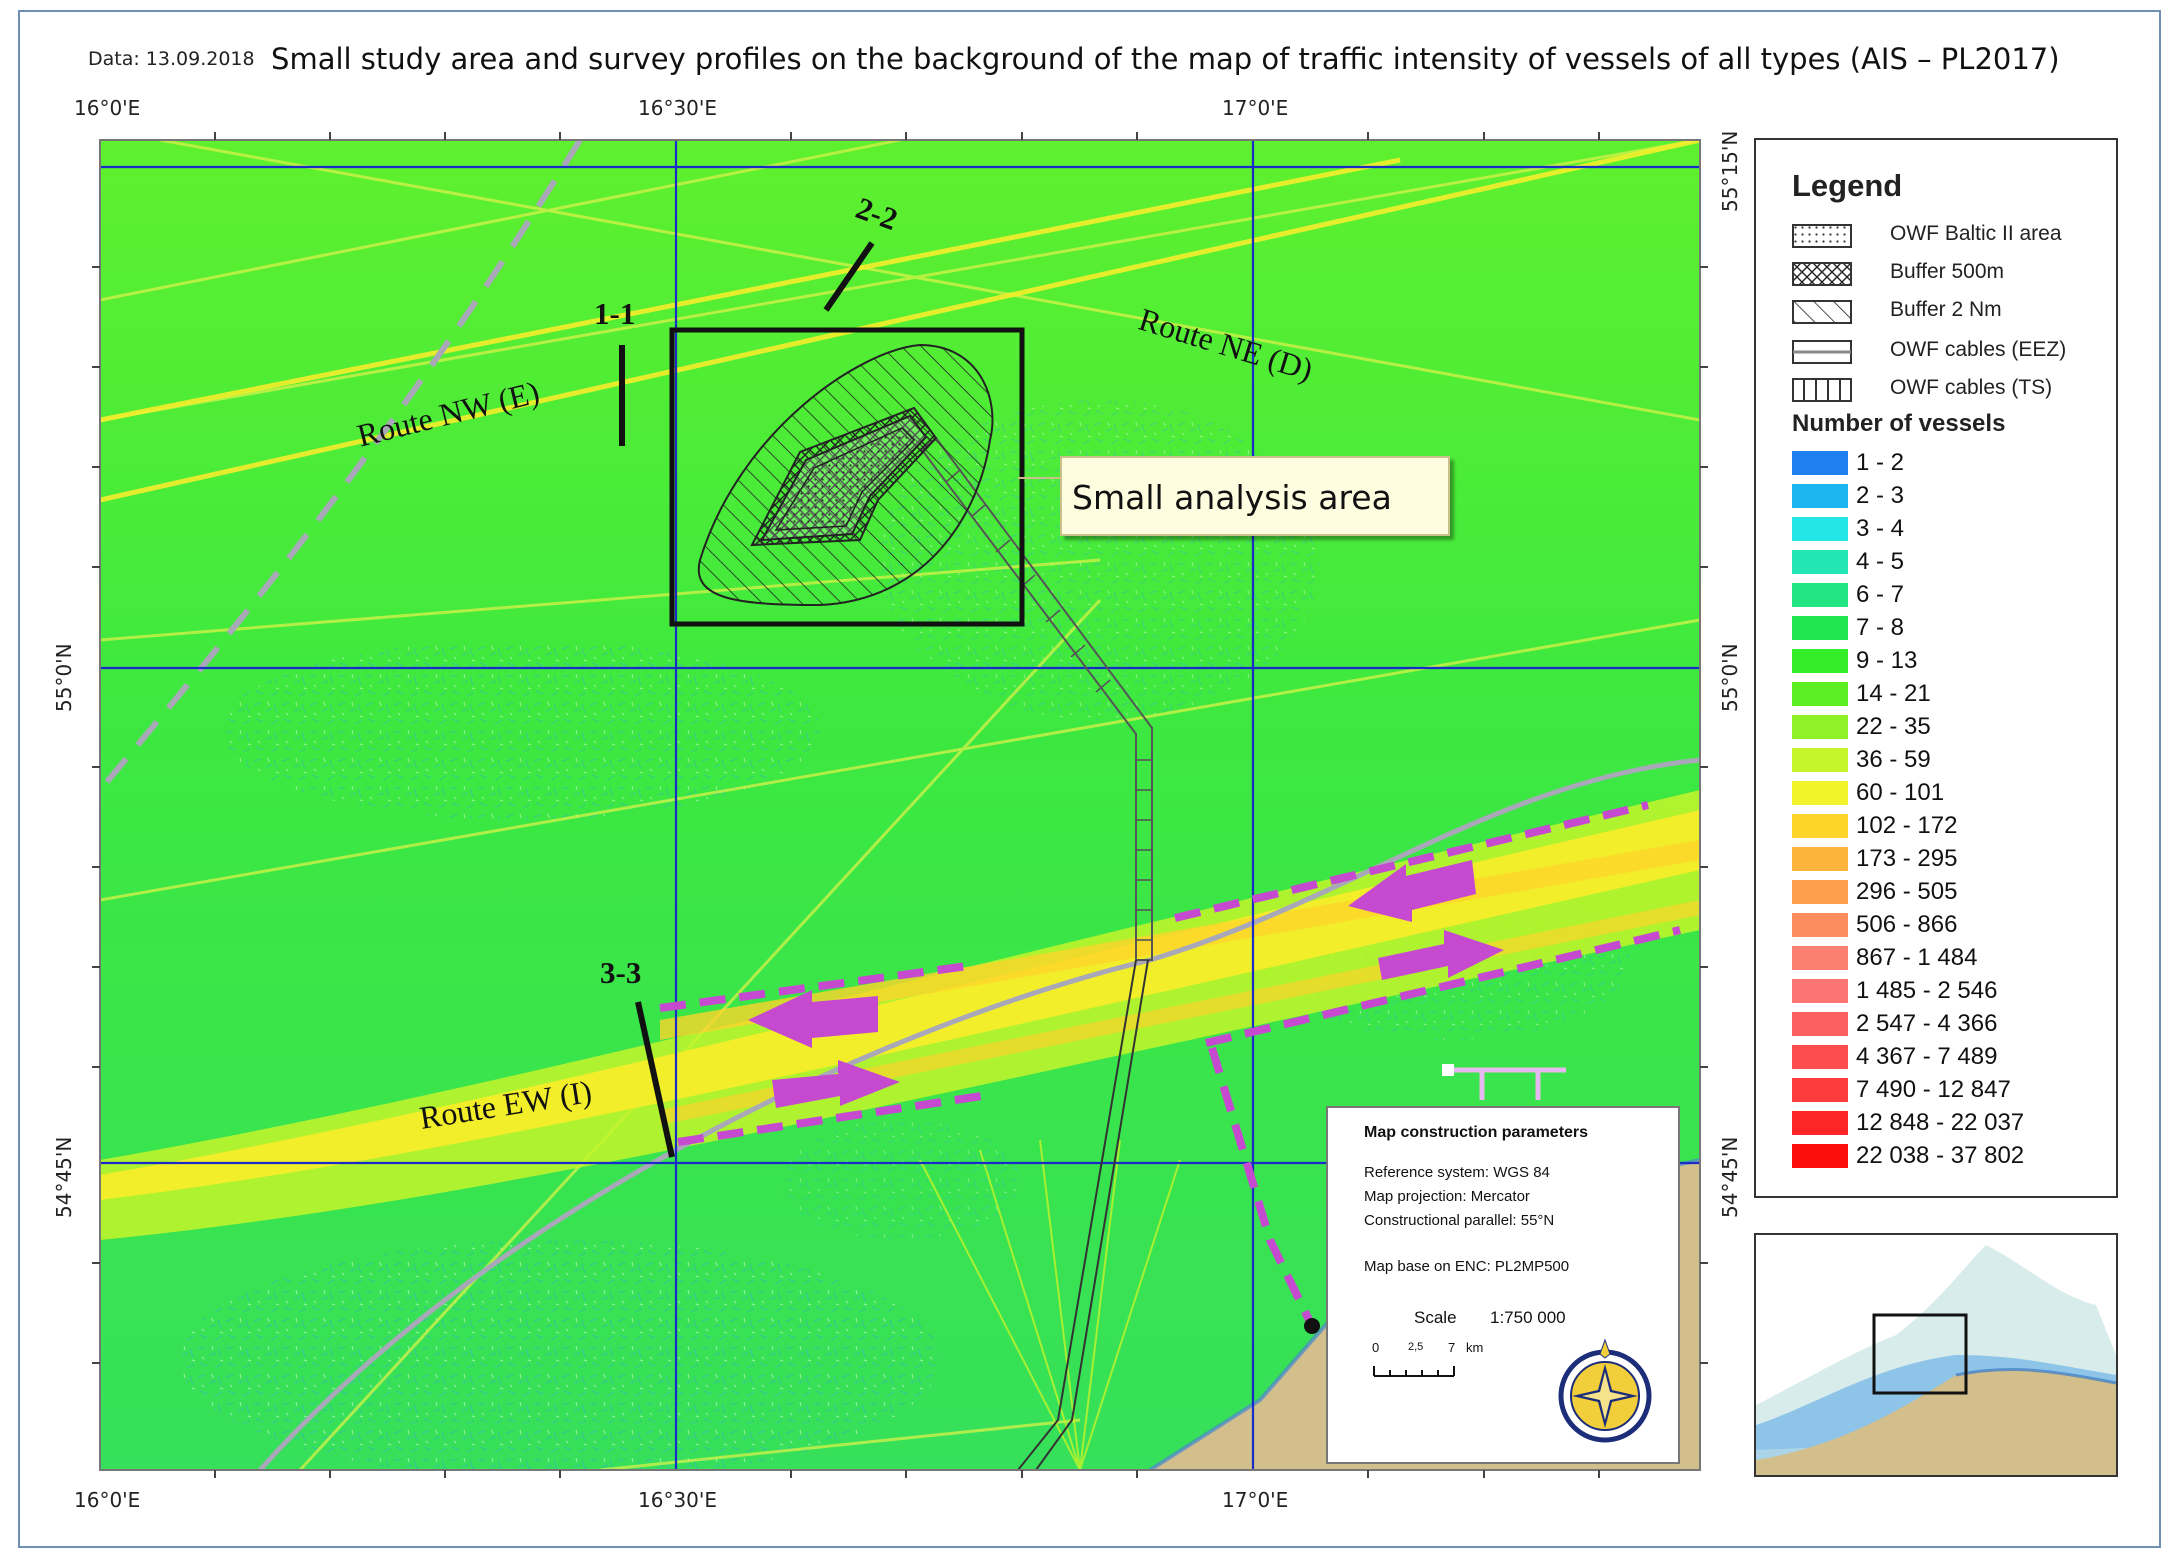  Describe the element at coordinates (1976, 233) in the screenshot. I see `legend-symbol-label: OWF Baltic II area` at that location.